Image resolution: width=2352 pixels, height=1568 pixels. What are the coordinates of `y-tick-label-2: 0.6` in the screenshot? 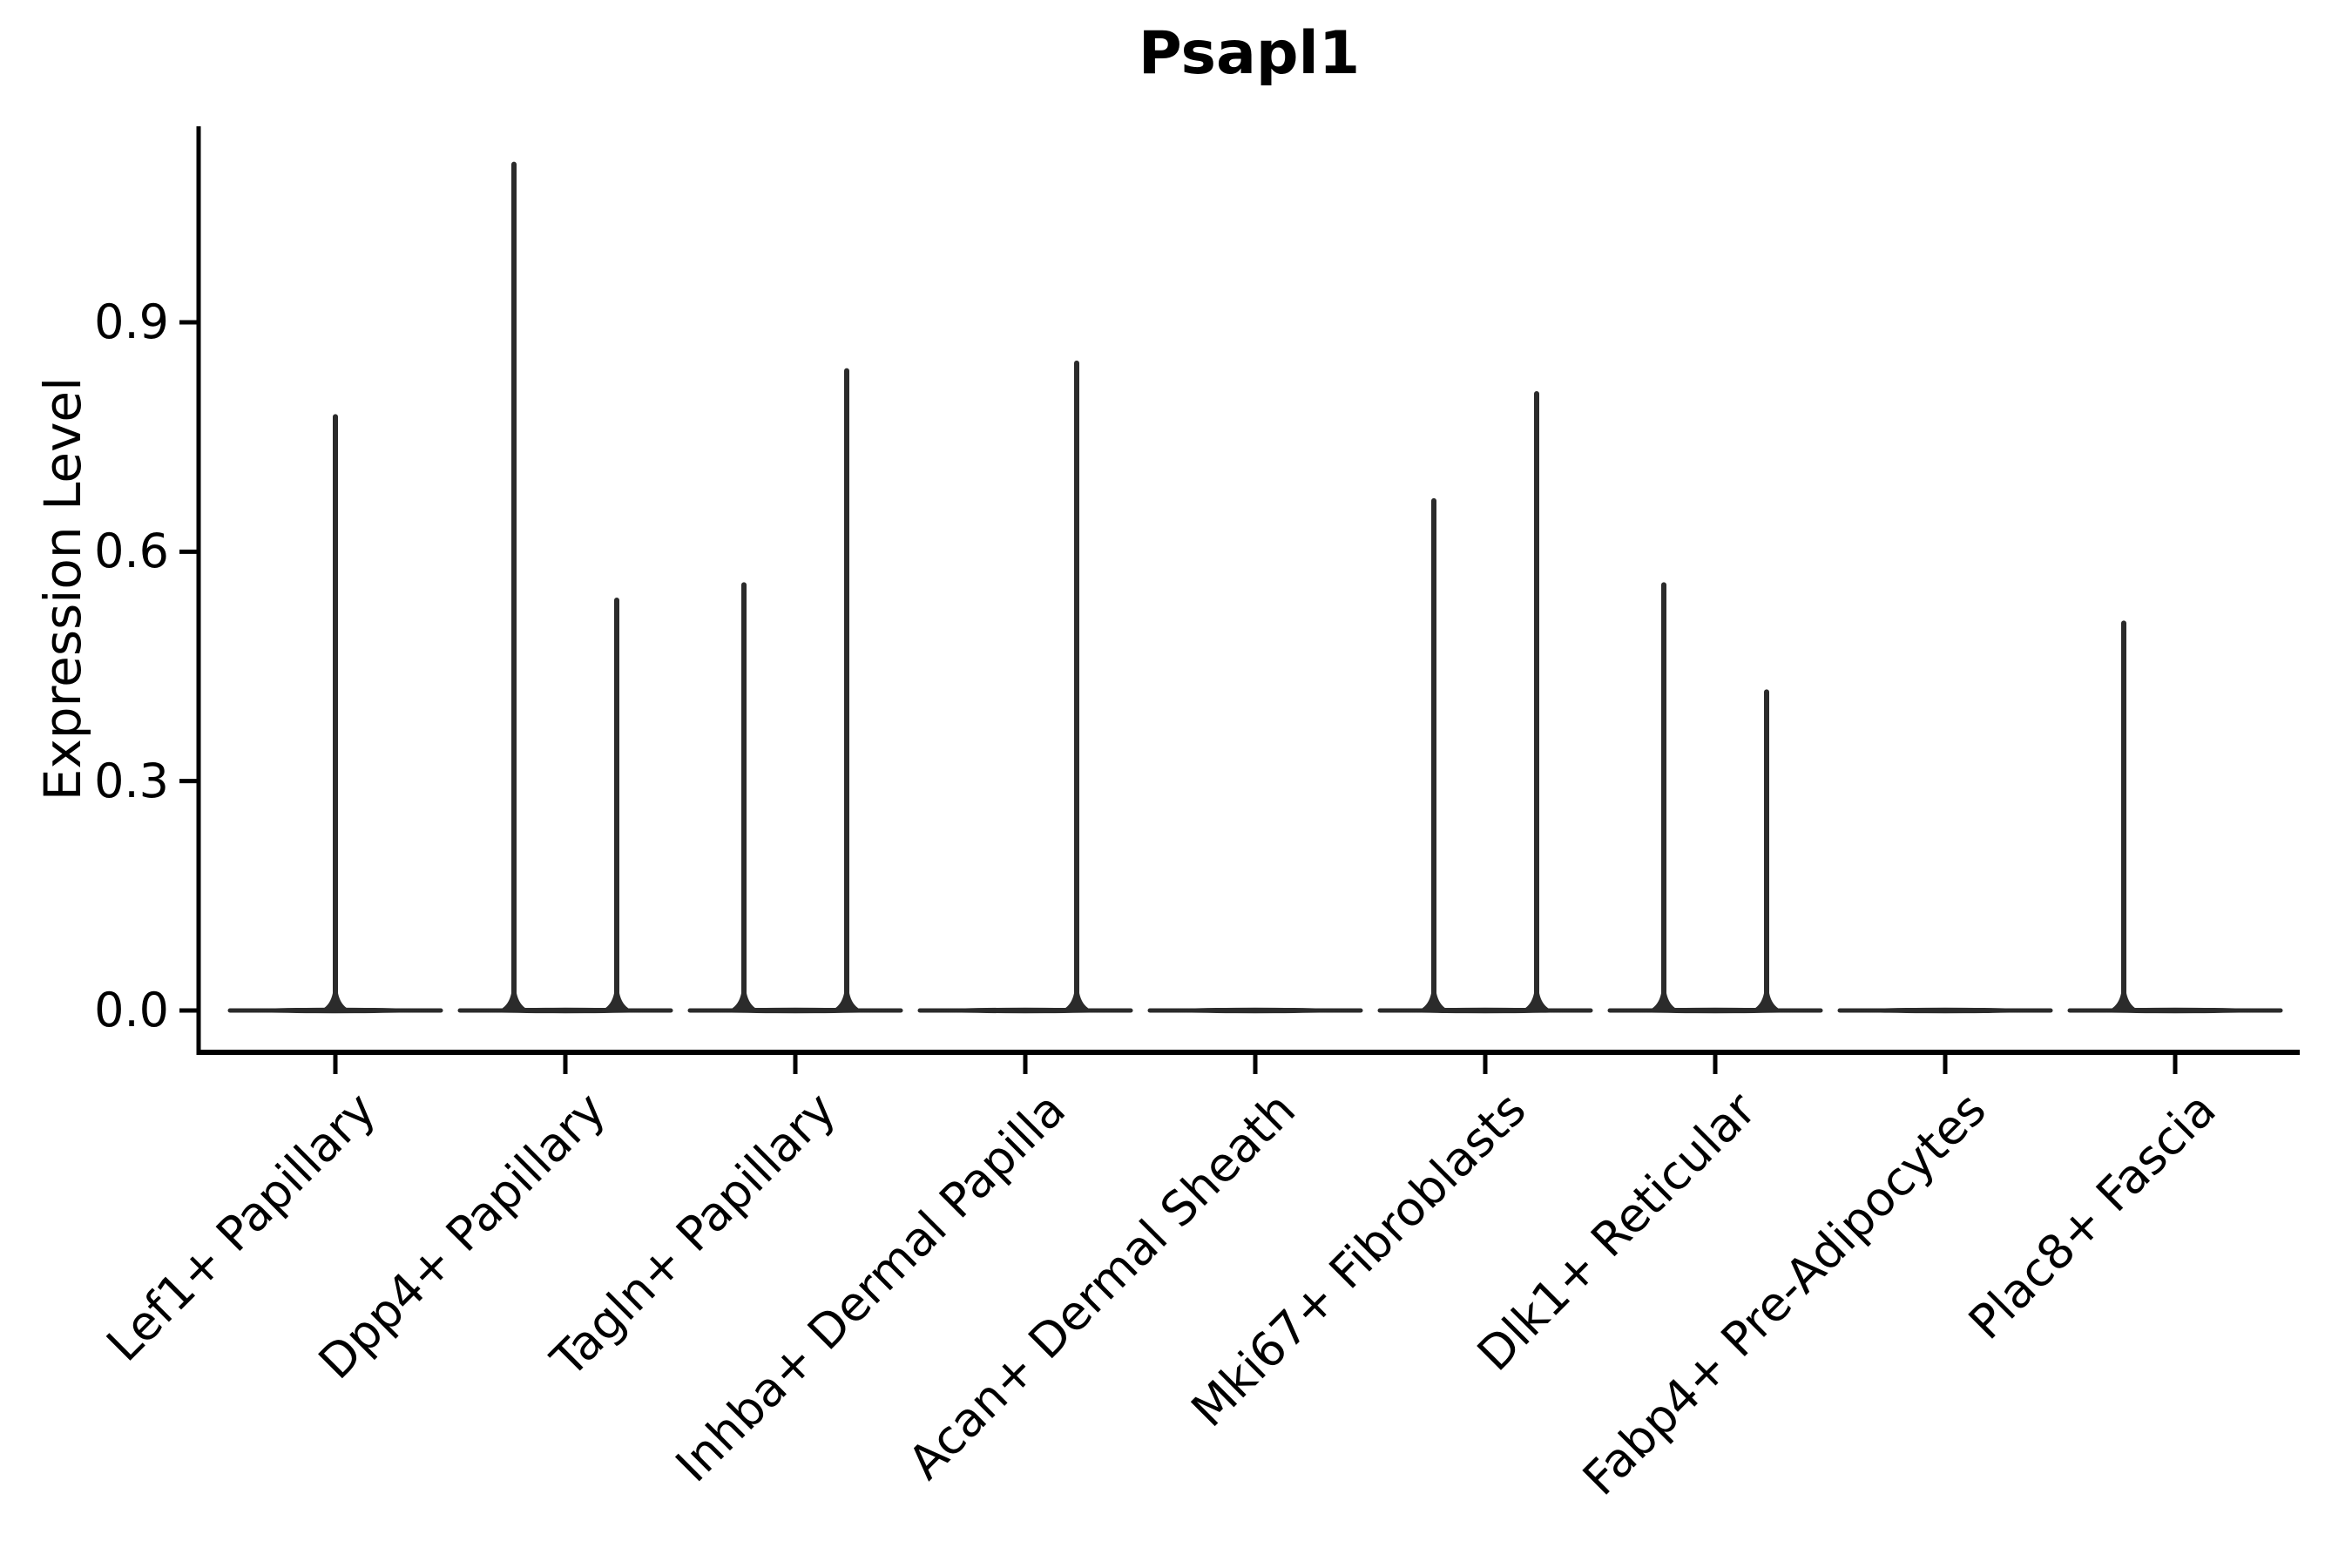 It's located at (131, 551).